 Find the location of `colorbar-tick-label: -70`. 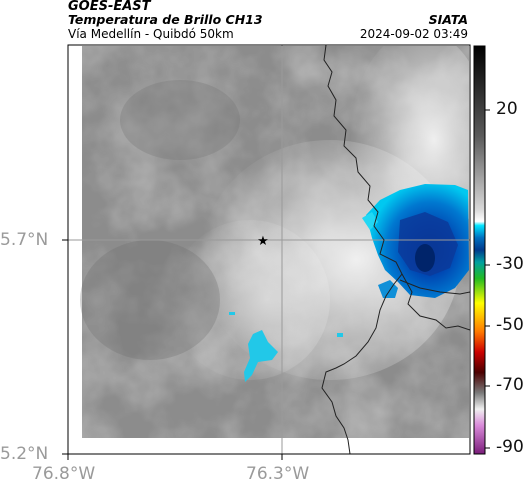

colorbar-tick-label: -70 is located at coordinates (510, 385).